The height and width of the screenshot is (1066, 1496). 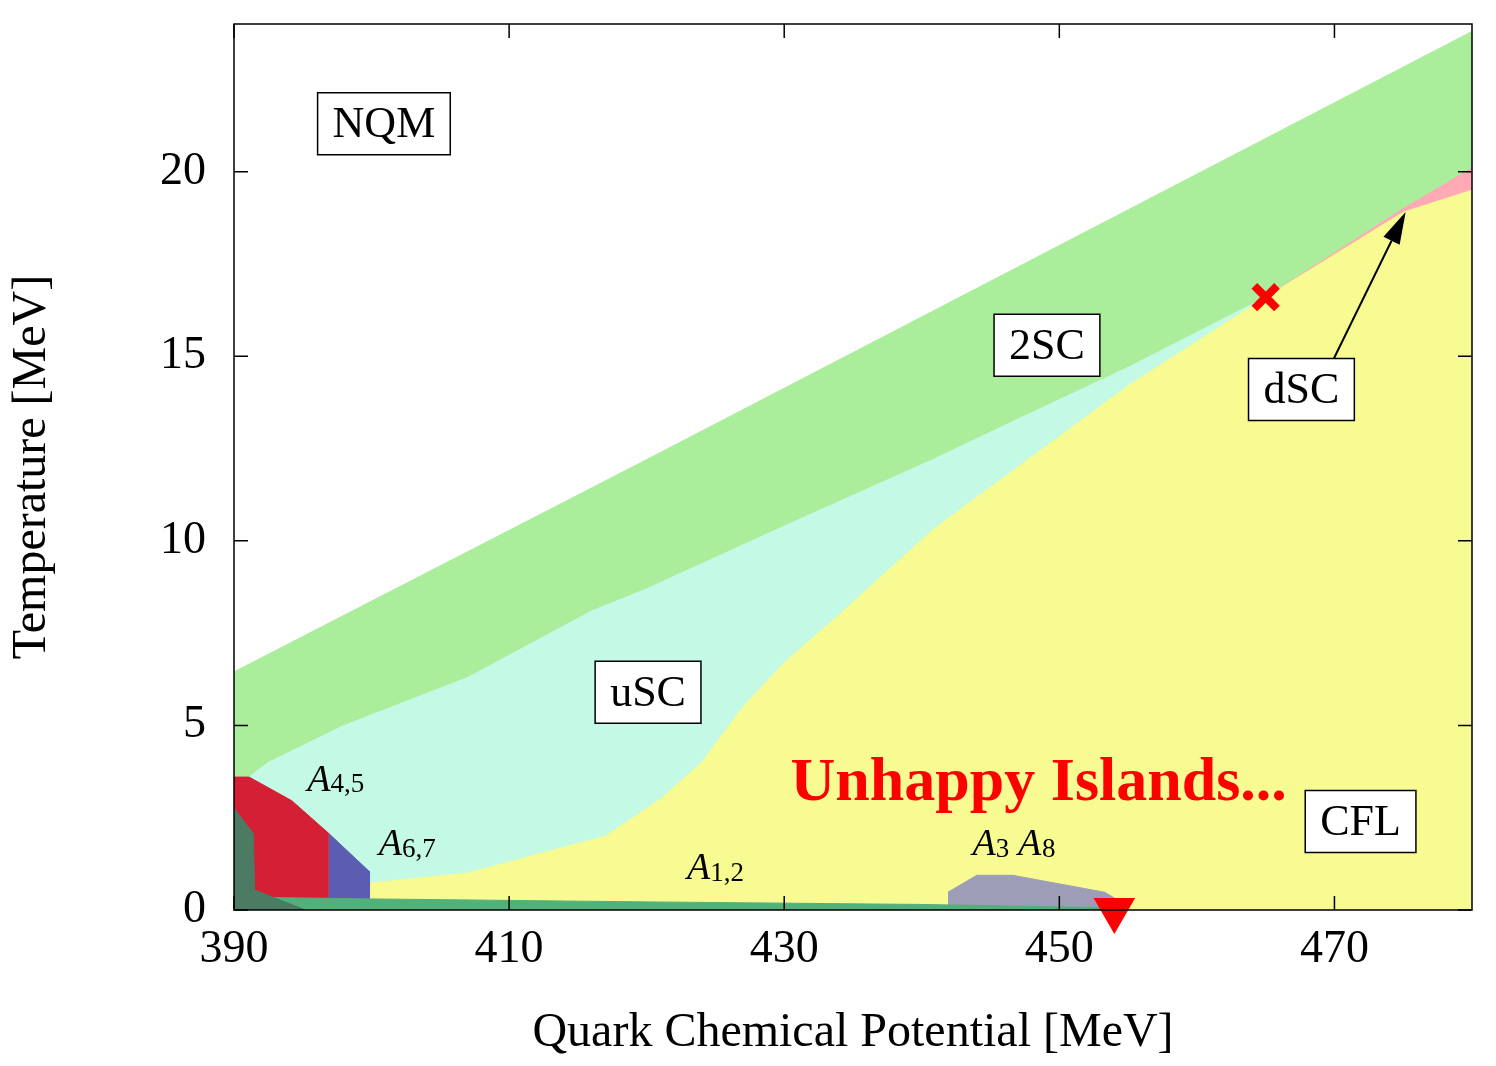 What do you see at coordinates (1360, 820) in the screenshot?
I see `annotation: CFL` at bounding box center [1360, 820].